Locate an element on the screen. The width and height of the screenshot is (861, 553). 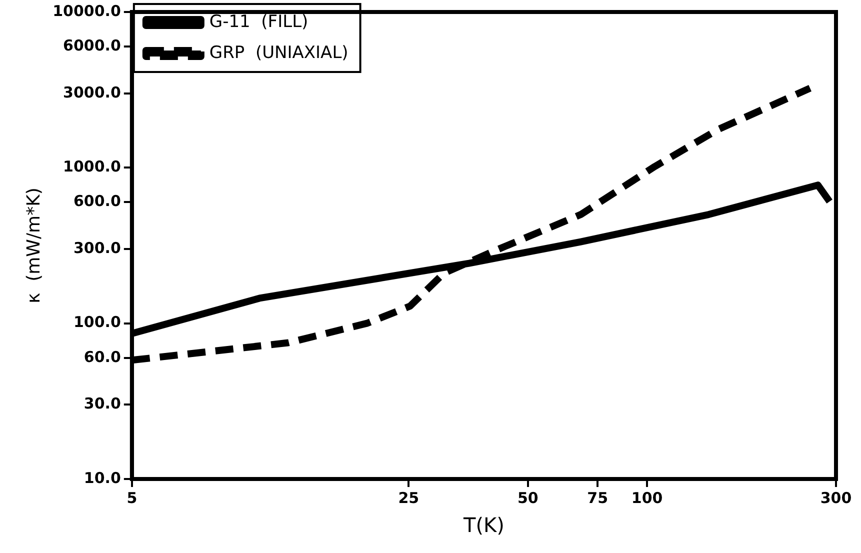
x-axis-title: T(K) is located at coordinates (483, 525).